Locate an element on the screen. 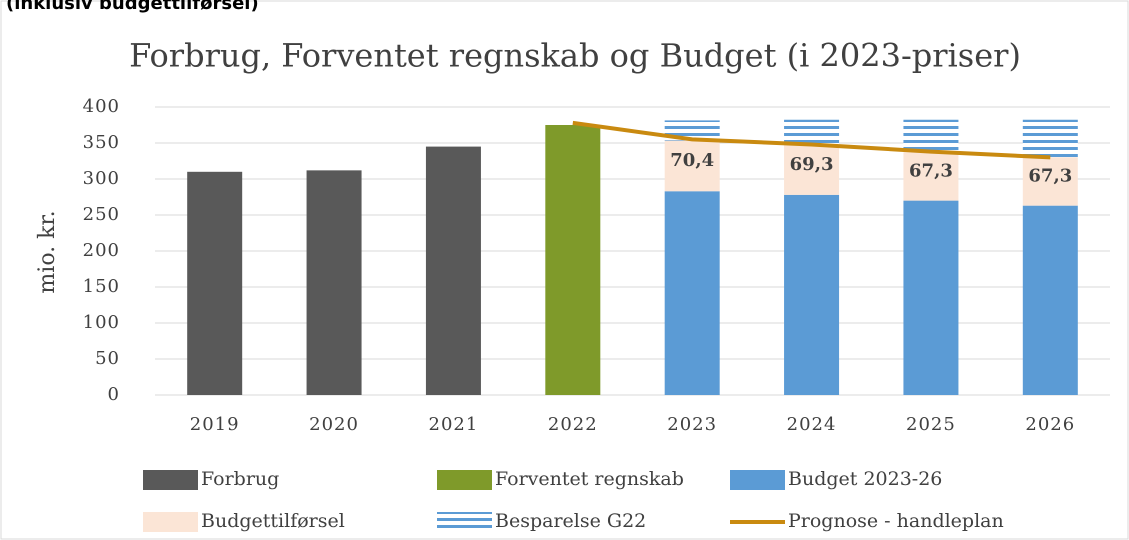 The height and width of the screenshot is (540, 1129). x-tick-label: 2026 is located at coordinates (1050, 424).